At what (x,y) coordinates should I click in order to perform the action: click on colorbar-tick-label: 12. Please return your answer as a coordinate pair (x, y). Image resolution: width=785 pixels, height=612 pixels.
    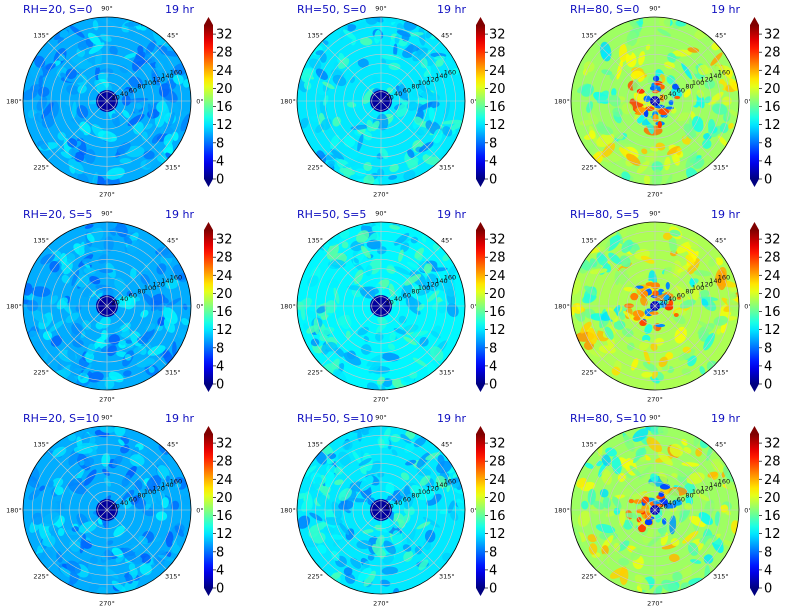
    Looking at the image, I should click on (224, 534).